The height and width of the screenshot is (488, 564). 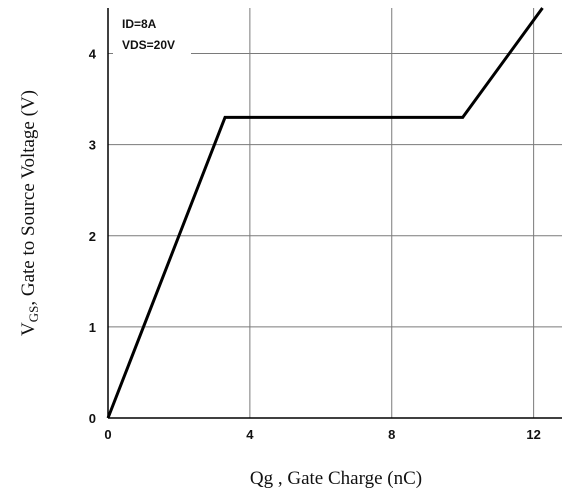 I want to click on y-axis-label: VGS, Gate to Source Voltage (V), so click(x=29, y=213).